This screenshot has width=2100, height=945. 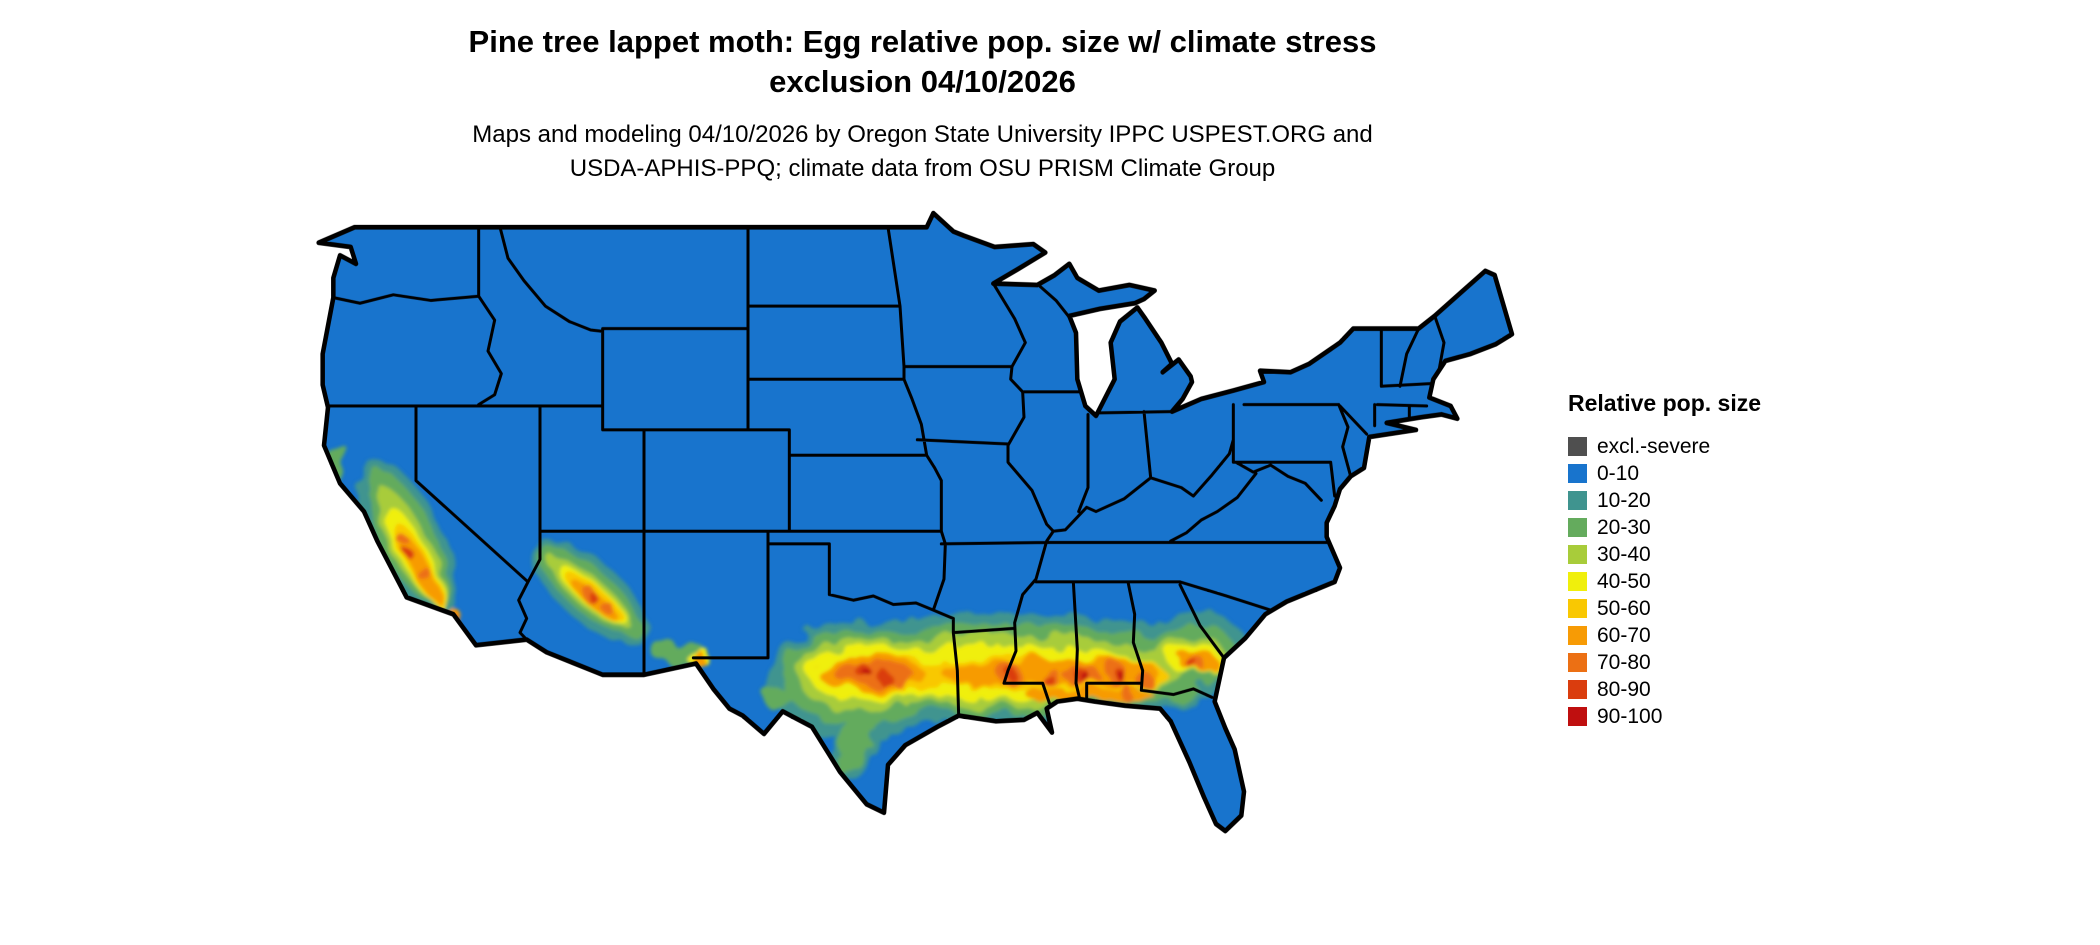 I want to click on legend-item-label: 70-80, so click(x=1624, y=662).